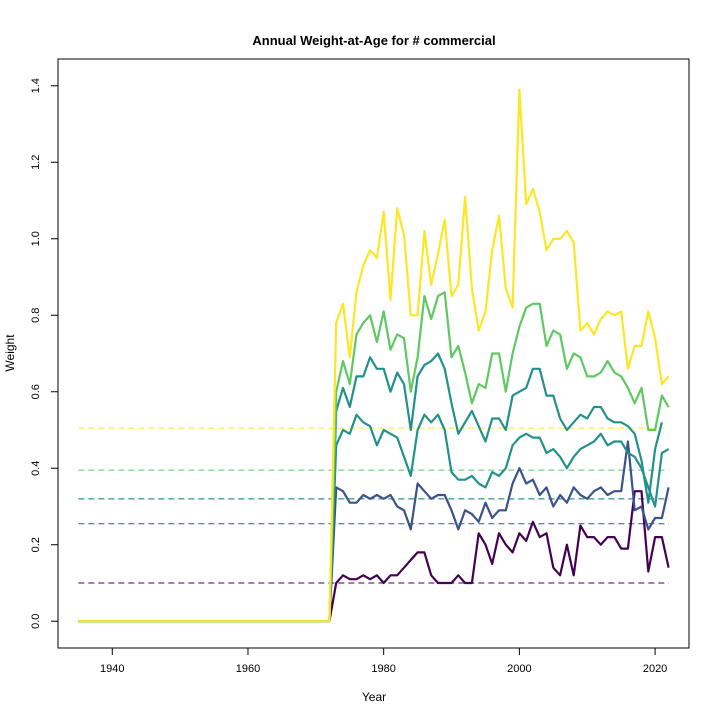 The width and height of the screenshot is (720, 720). What do you see at coordinates (44, 353) in the screenshot?
I see `y-axis: 0.0 0.2 0.4 0.6 0.8 1.0 1.2 1.4` at bounding box center [44, 353].